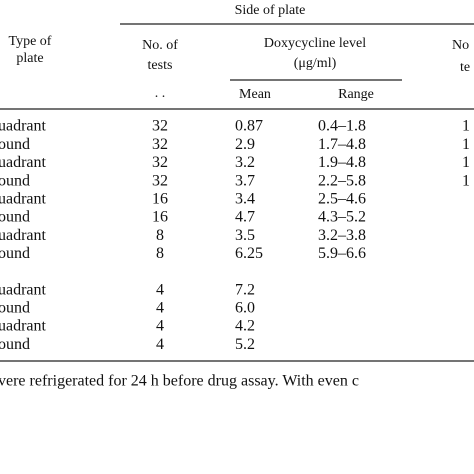  What do you see at coordinates (245, 307) in the screenshot?
I see `mean-cell: 6.0` at bounding box center [245, 307].